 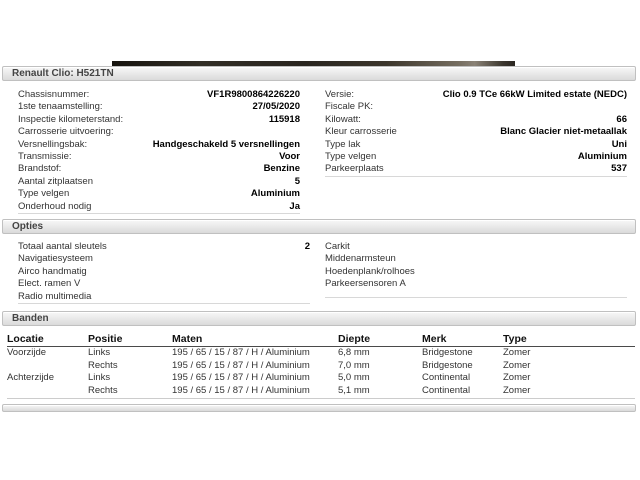 What do you see at coordinates (159, 132) in the screenshot?
I see `info-row: Carrosserie uitvoering:` at bounding box center [159, 132].